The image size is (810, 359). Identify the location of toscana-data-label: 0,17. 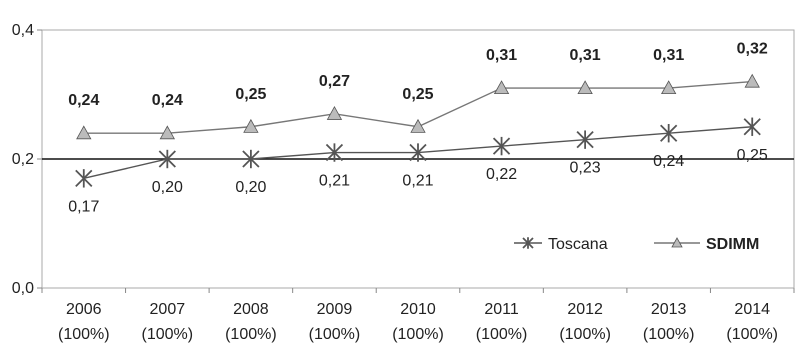
(83, 206).